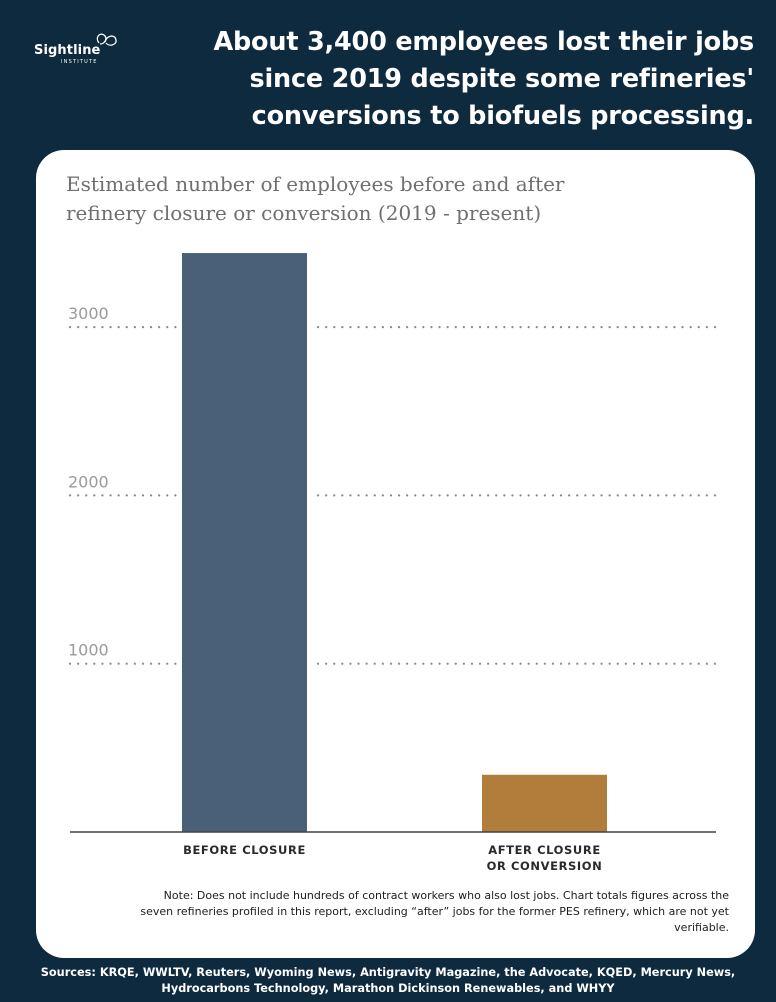  I want to click on logo-name: Sightline, so click(67, 50).